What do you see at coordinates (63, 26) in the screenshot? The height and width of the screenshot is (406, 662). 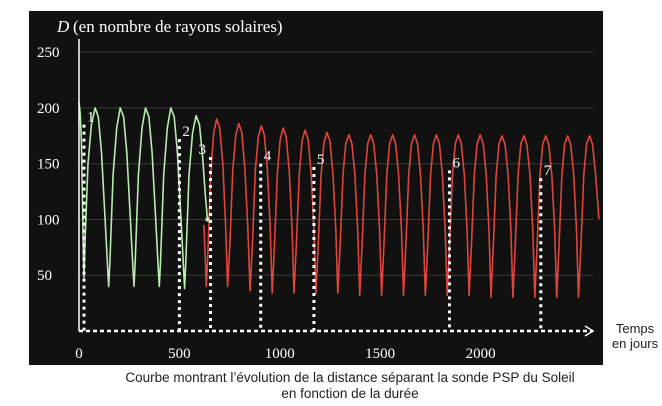 I see `chart-title-variable: D` at bounding box center [63, 26].